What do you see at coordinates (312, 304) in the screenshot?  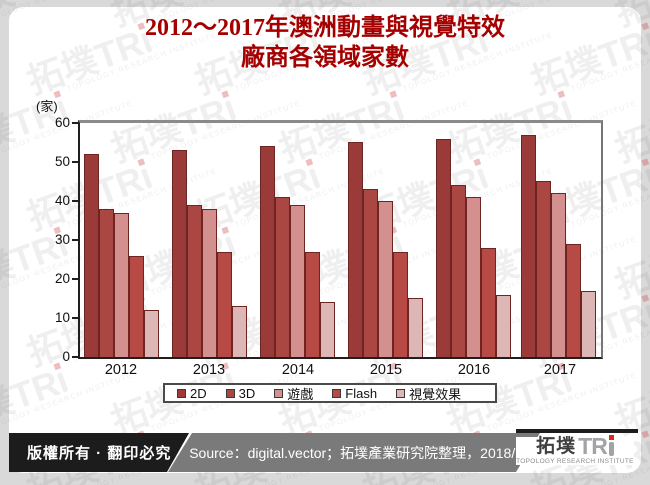 I see `bar-Flash-2014` at bounding box center [312, 304].